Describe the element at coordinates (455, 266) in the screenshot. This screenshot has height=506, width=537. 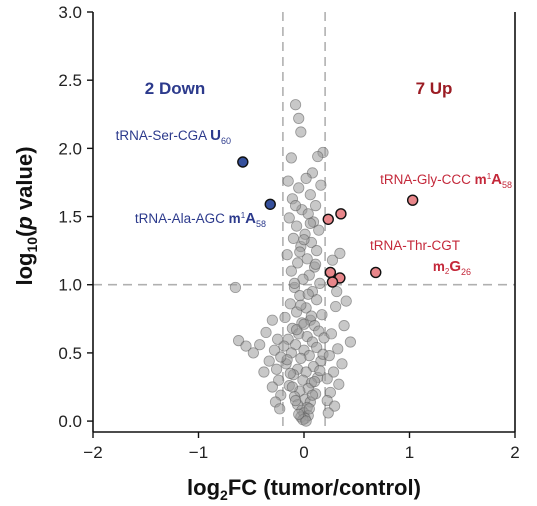
I see `annotation-thr-mod: G` at that location.